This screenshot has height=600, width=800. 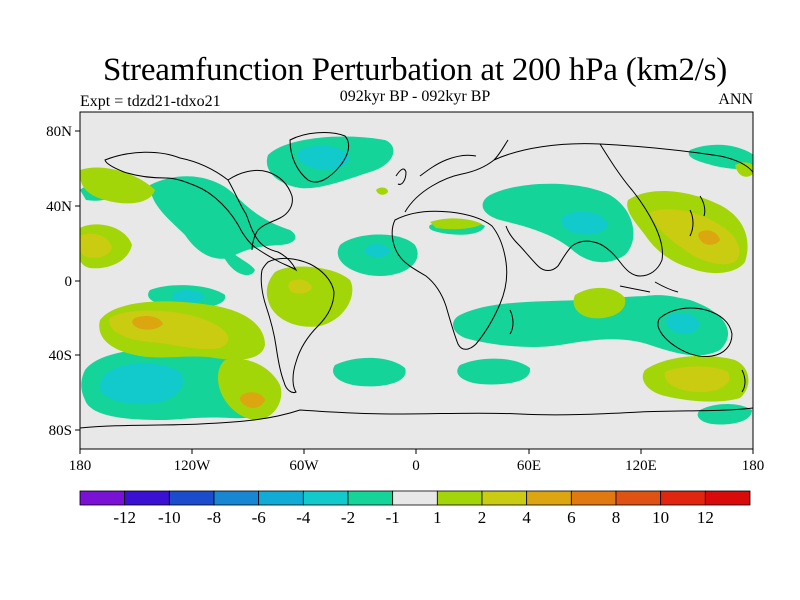 I want to click on colorbar-label: 1, so click(x=437, y=517).